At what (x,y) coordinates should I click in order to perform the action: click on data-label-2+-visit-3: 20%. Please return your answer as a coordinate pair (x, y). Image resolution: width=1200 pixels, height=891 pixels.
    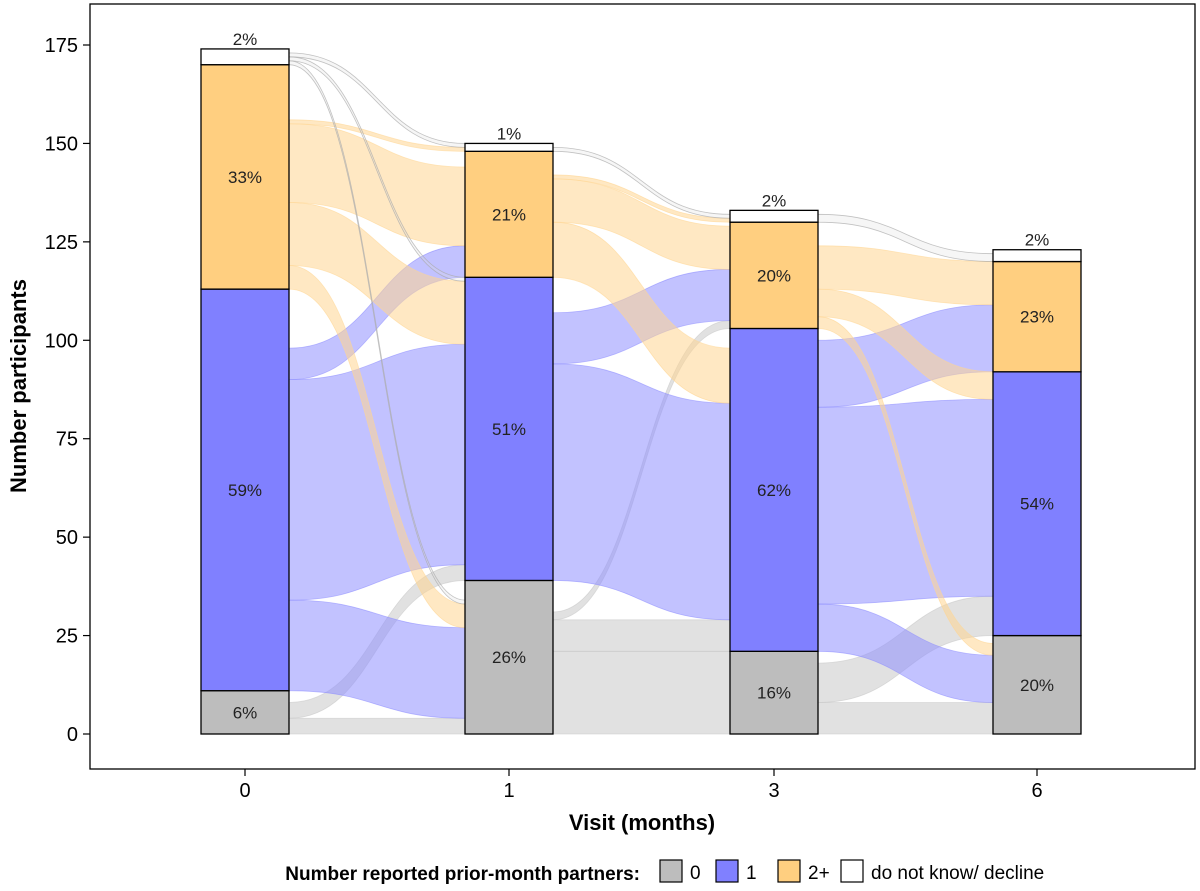
    Looking at the image, I should click on (774, 275).